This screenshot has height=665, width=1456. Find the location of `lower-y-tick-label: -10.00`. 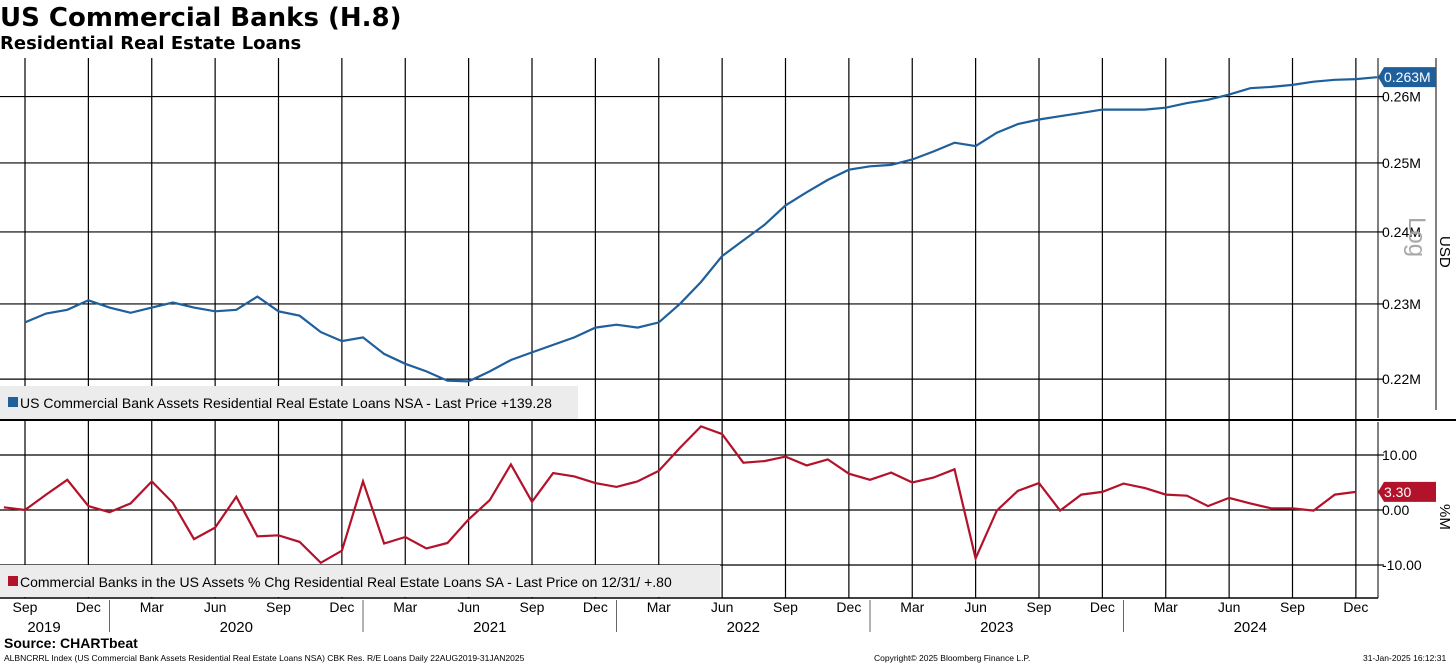

lower-y-tick-label: -10.00 is located at coordinates (1402, 565).